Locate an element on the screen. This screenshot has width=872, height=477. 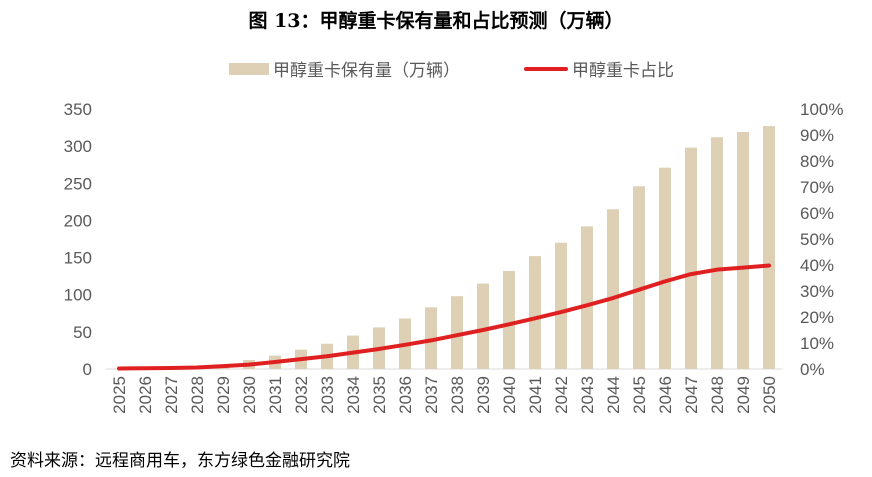
y-left-tick-label: 0 is located at coordinates (87, 369).